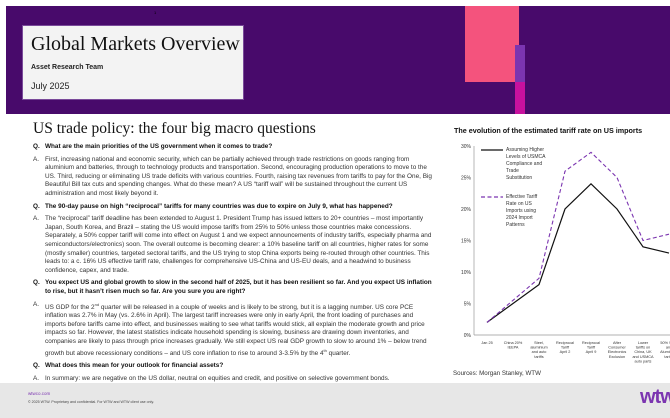  Describe the element at coordinates (468, 305) in the screenshot. I see `y-tick-label: 5%` at that location.